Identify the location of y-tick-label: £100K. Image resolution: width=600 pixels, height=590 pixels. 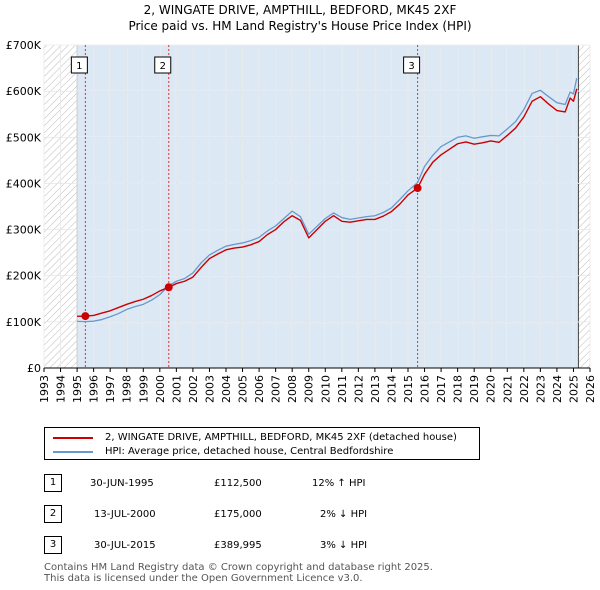
(24, 322).